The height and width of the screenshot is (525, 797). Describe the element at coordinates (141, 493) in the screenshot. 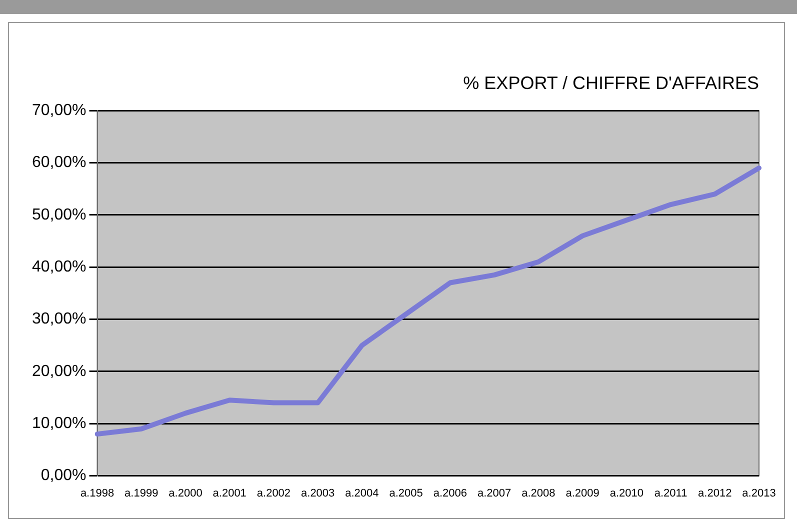

I see `x-tick-label: a.1999` at that location.